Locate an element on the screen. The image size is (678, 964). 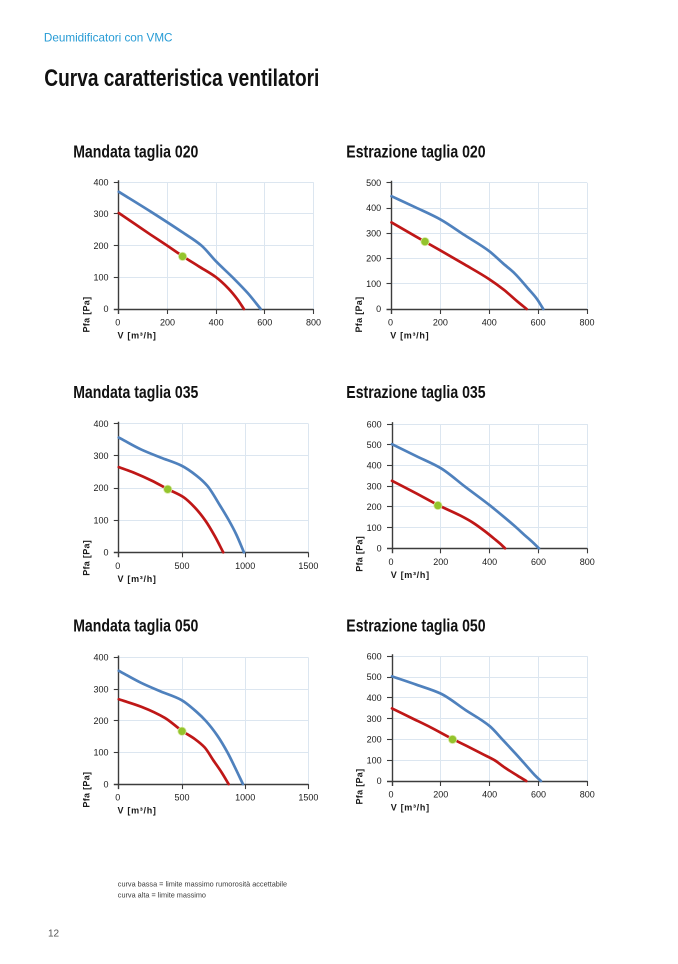
svg-text: curva alta = limite massimo is located at coordinates (162, 894).